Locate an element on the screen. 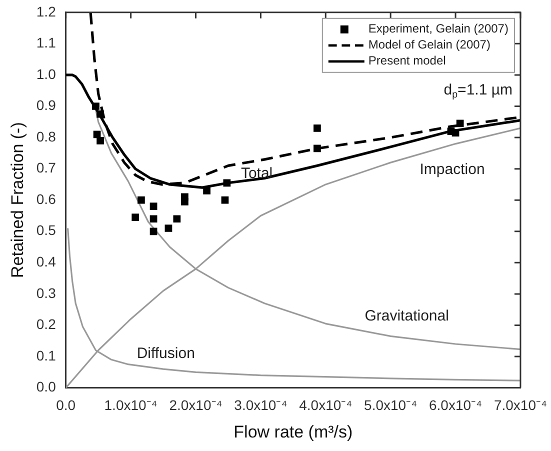 Image resolution: width=551 pixels, height=451 pixels. x-tick-label: 4.0x10⁻⁴ is located at coordinates (325, 405).